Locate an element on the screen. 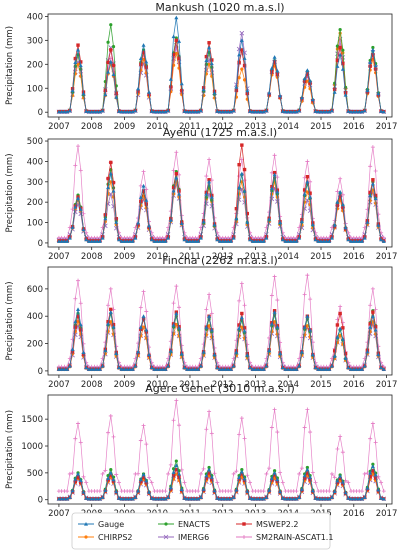 The image size is (400, 550). y-tick-label: 200 is located at coordinates (35, 345).